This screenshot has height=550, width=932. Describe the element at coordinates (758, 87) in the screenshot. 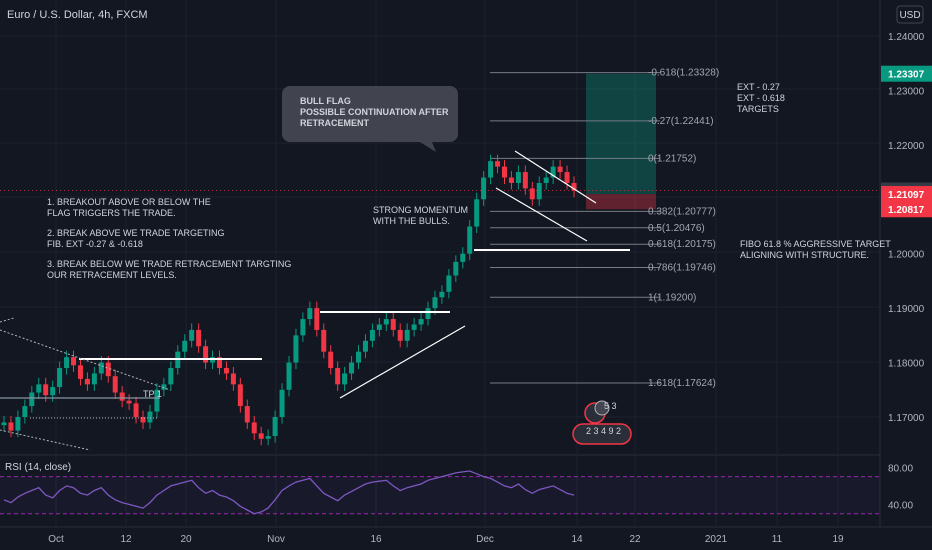

I see `targets-line-1: EXT - 0.27` at that location.